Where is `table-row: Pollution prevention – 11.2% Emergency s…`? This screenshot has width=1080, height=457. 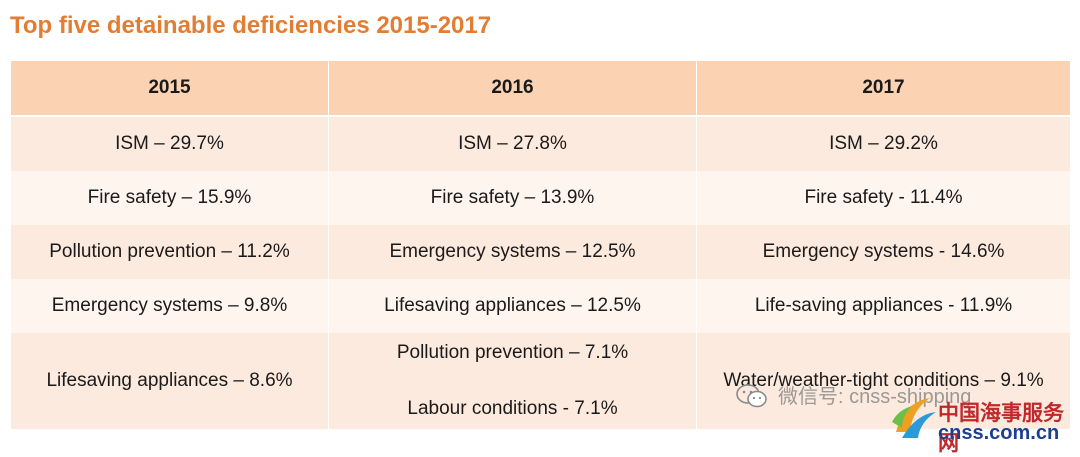 table-row: Pollution prevention – 11.2% Emergency s… is located at coordinates (540, 252).